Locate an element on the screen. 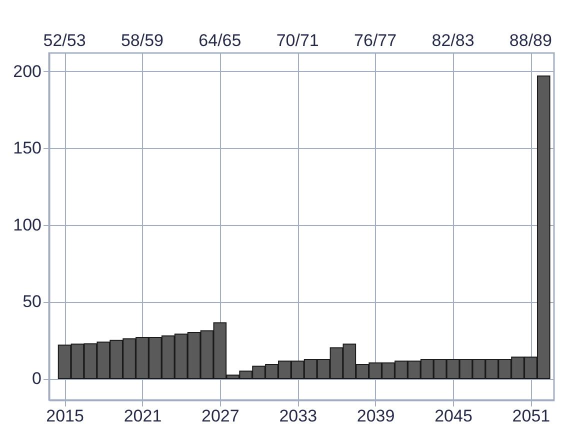 This screenshot has height=437, width=583. y-tick-label: 150 is located at coordinates (27, 148).